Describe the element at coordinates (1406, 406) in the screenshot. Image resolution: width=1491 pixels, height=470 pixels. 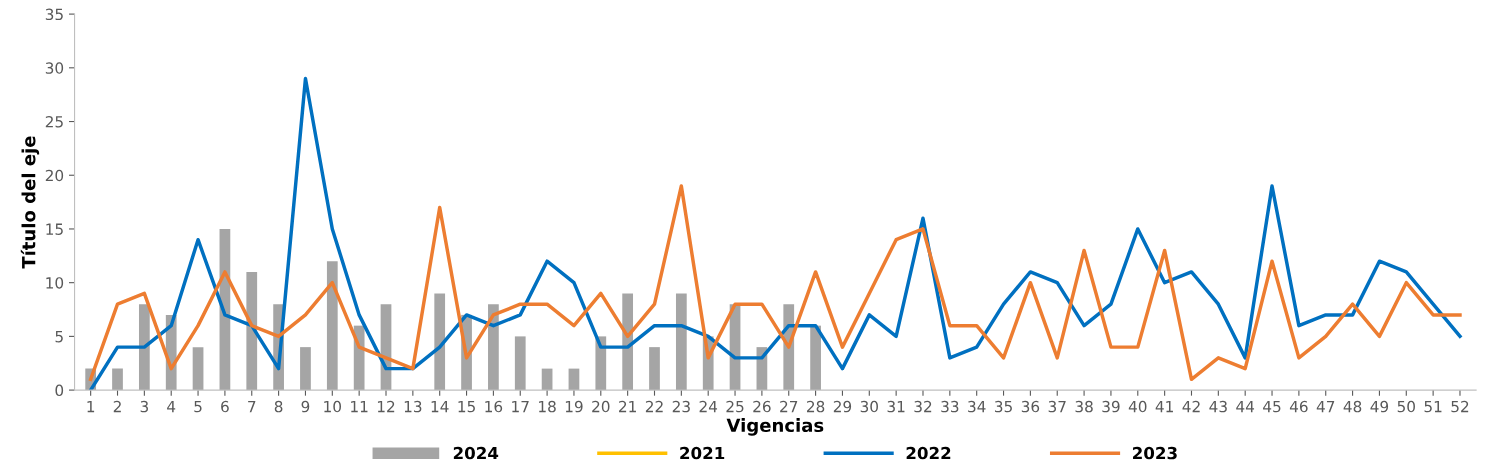
I see `x-tick-label: 50` at that location.